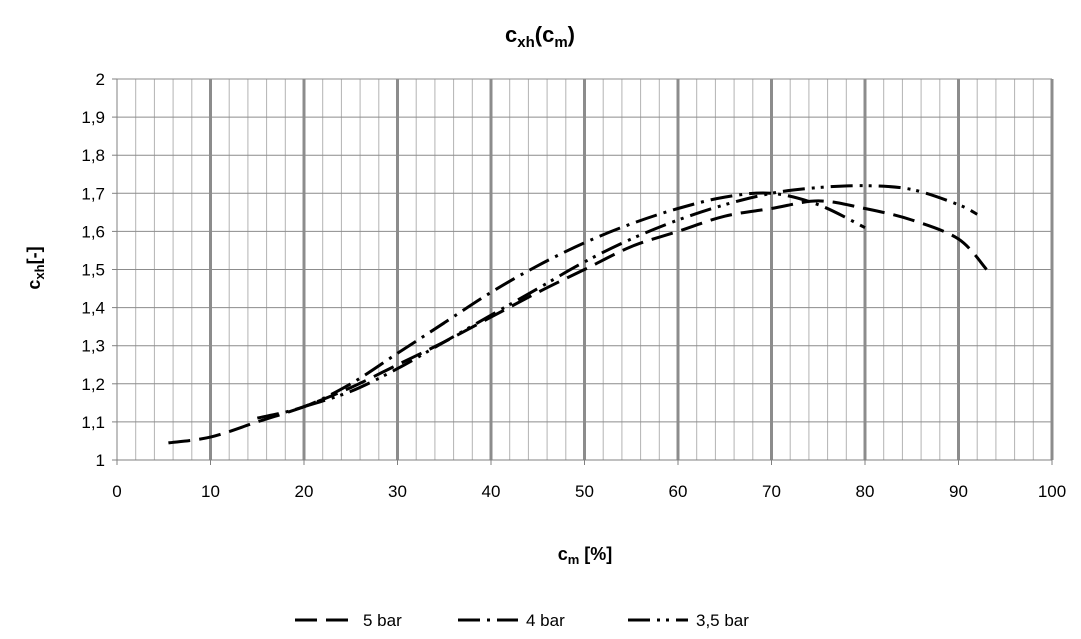 The height and width of the screenshot is (639, 1081). I want to click on y-tick-label: 1,5, so click(93, 270).